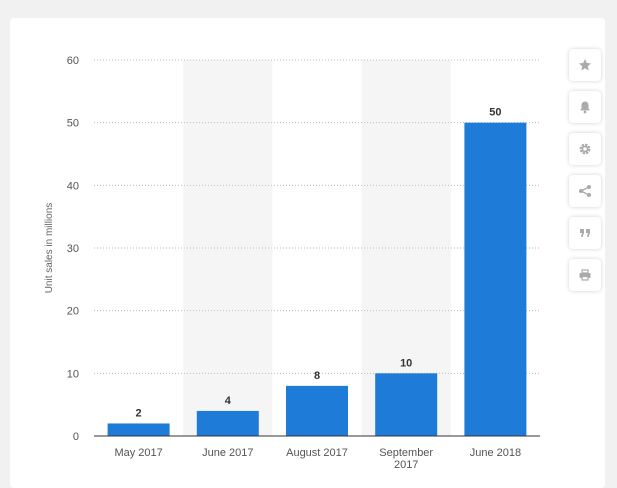  I want to click on y-tick-label: 60, so click(73, 61).